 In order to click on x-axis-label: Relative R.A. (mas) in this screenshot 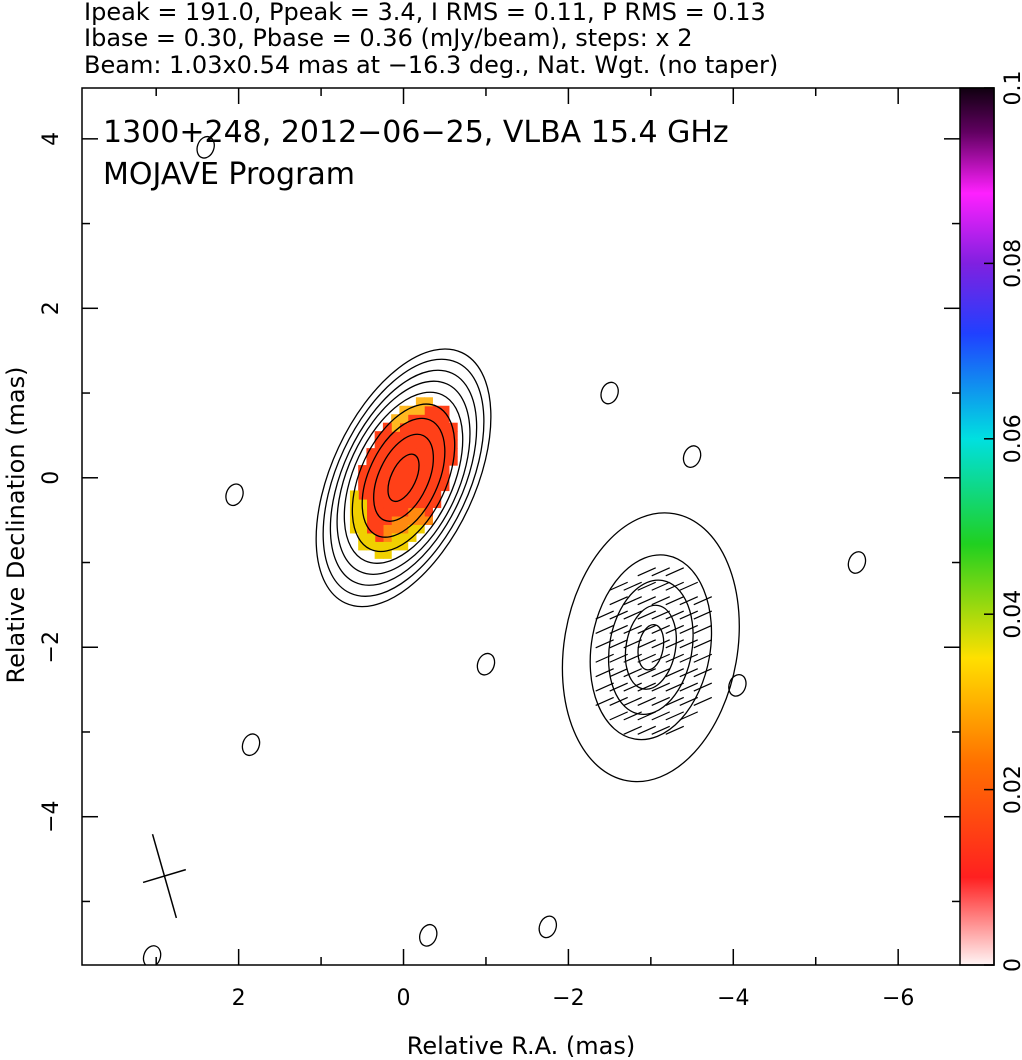, I will do `click(521, 1046)`.